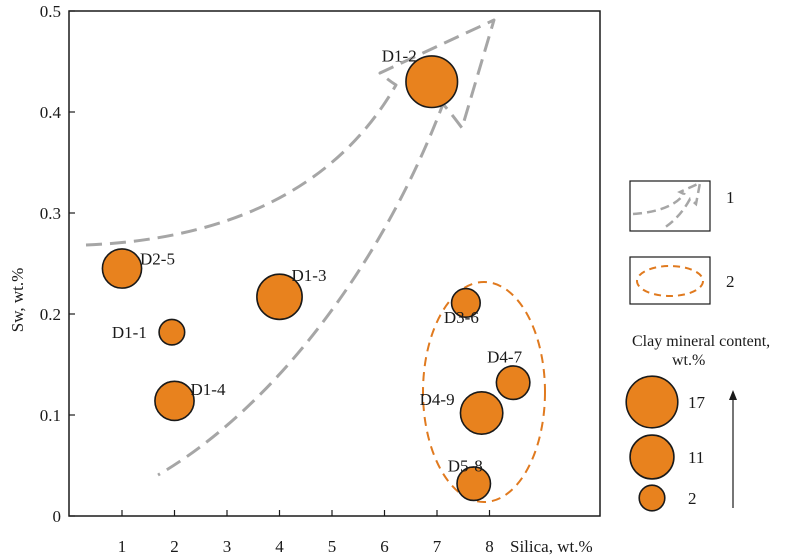  I want to click on size-legend-arrowhead, so click(733, 395).